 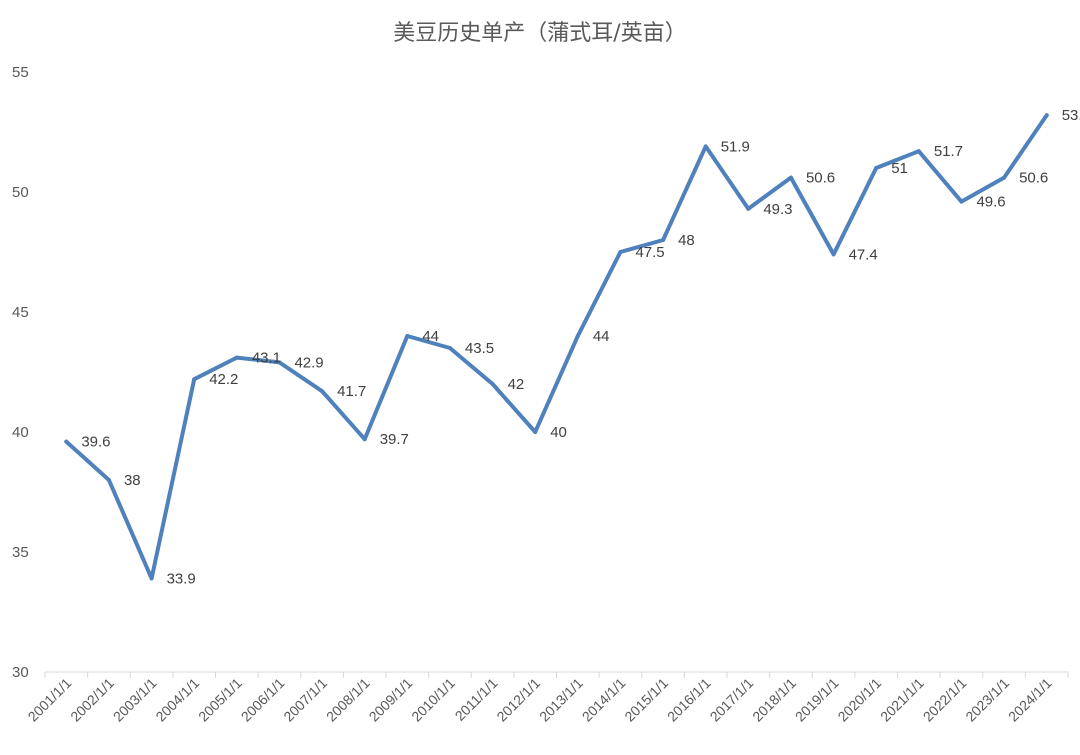 I want to click on x-tick-label: 2024/1/1, so click(x=1030, y=700).